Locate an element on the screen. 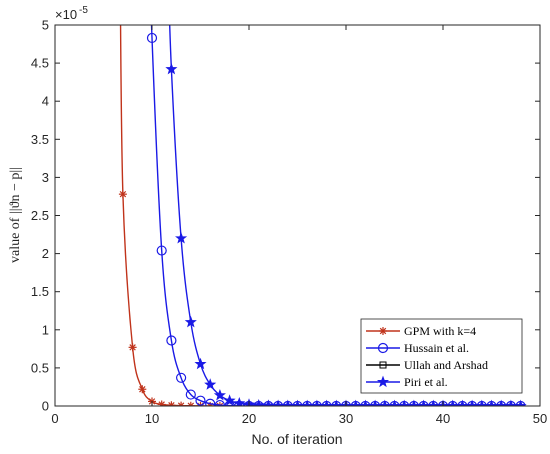 This screenshot has height=454, width=550. legend-entry: GPM with k=4 is located at coordinates (421, 331).